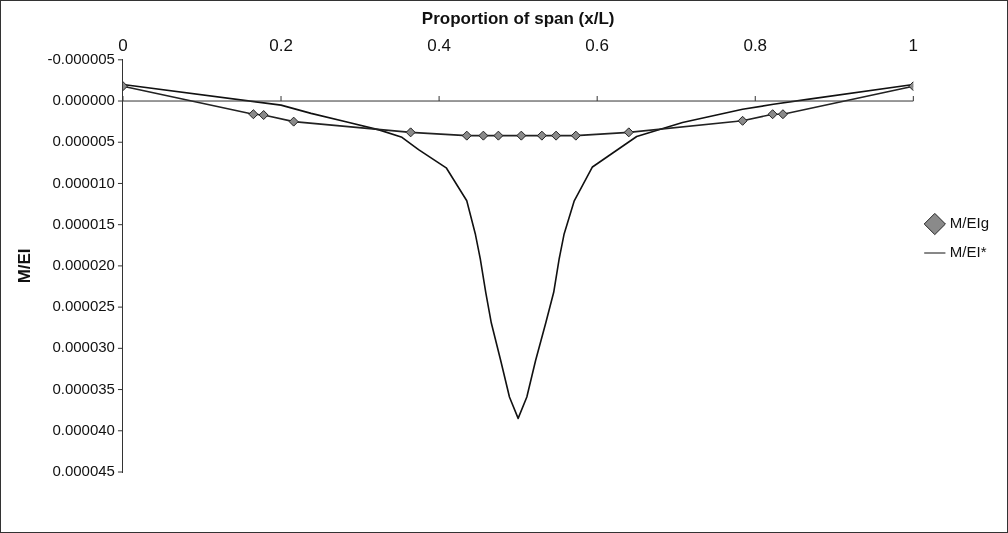  Describe the element at coordinates (83, 471) in the screenshot. I see `y-tick-label: 0.000045` at that location.